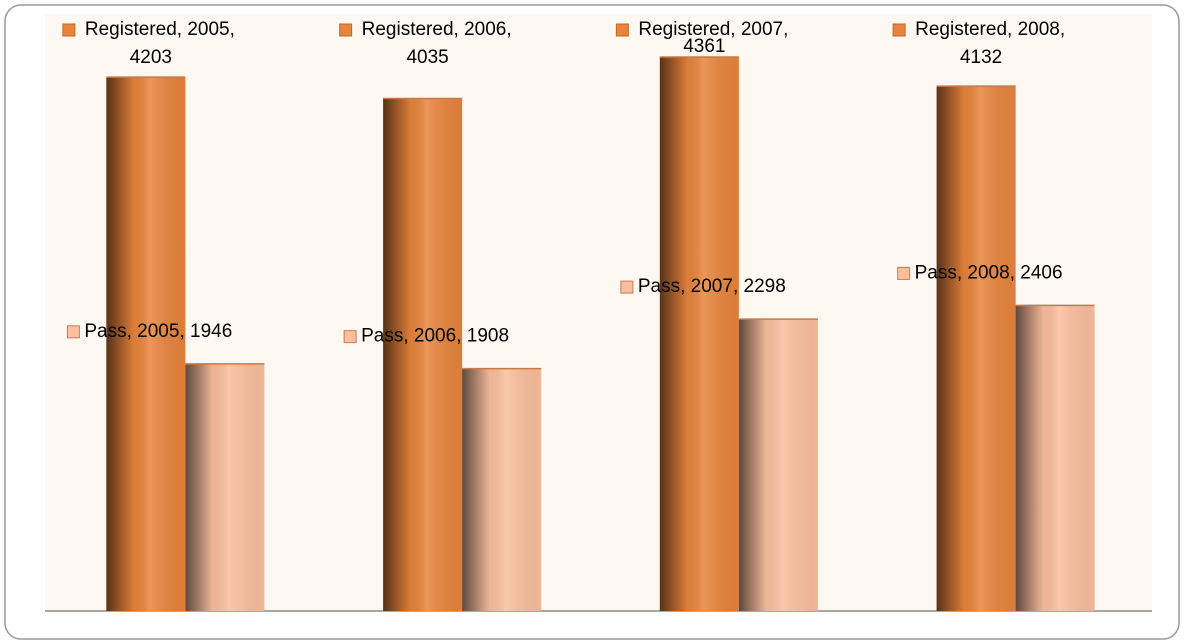  I want to click on data-label: Registered, 2005, 4203, so click(160, 43).